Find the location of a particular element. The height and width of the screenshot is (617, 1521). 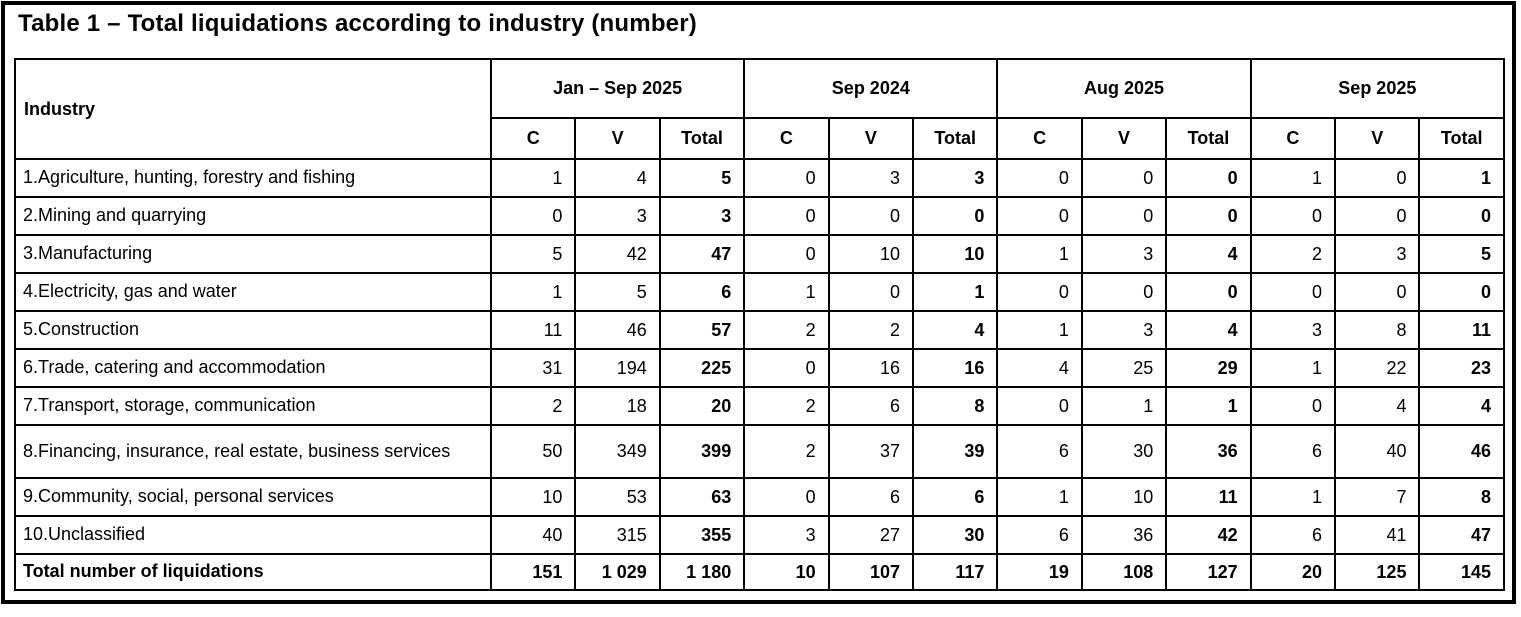

table-row: 3.Manufacturing 5 42 47 0 10 10 1 3 4 2 3 5 is located at coordinates (759, 254).